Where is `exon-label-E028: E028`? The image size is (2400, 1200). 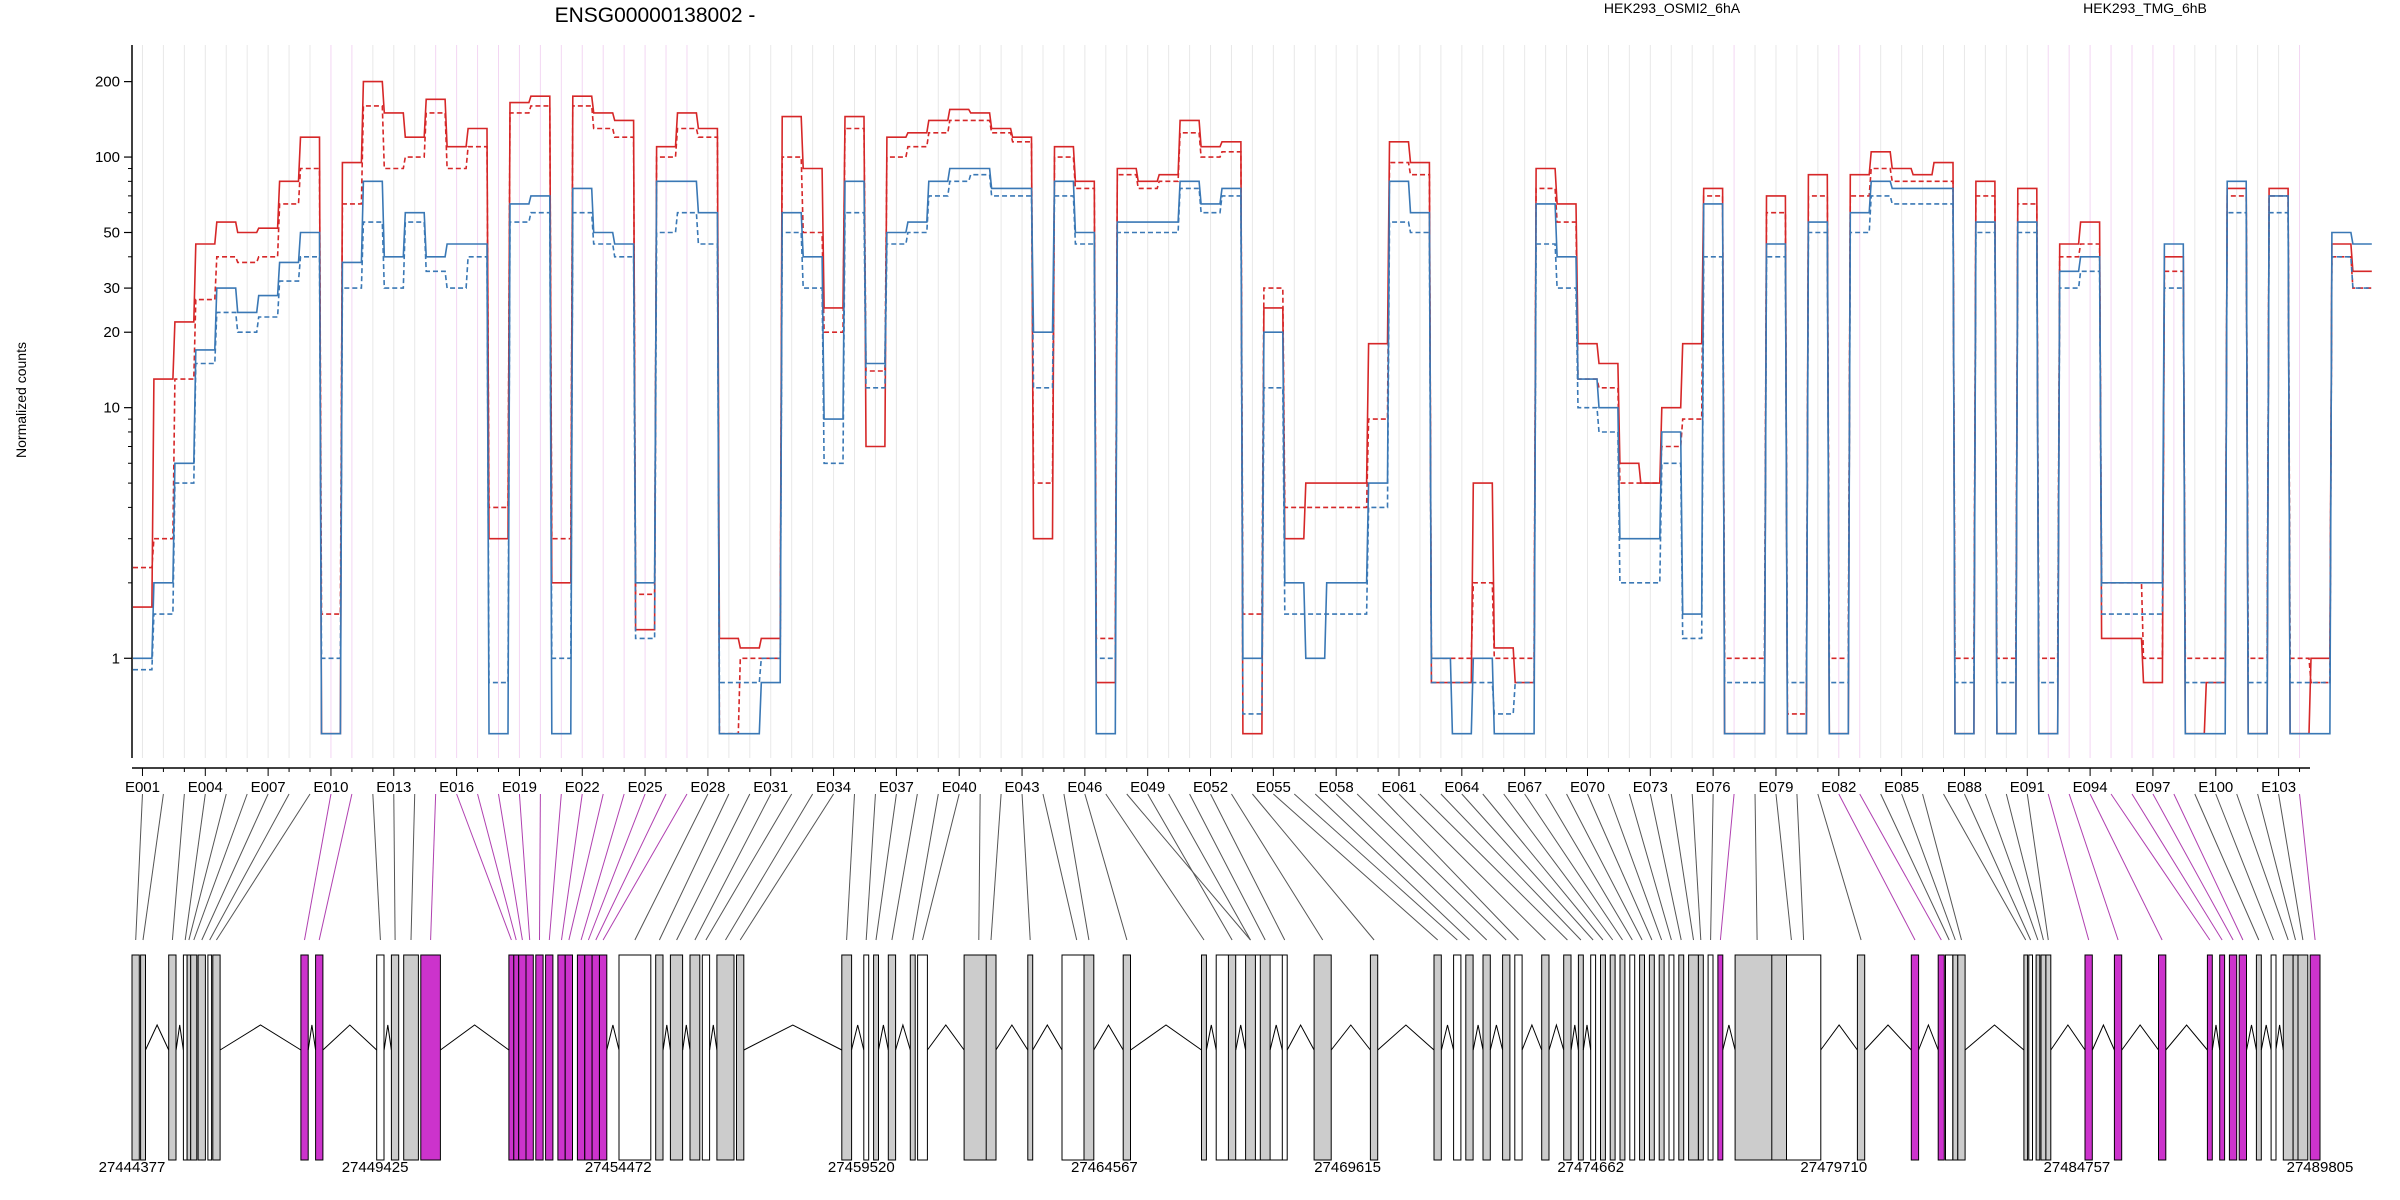
exon-label-E028: E028 is located at coordinates (707, 787).